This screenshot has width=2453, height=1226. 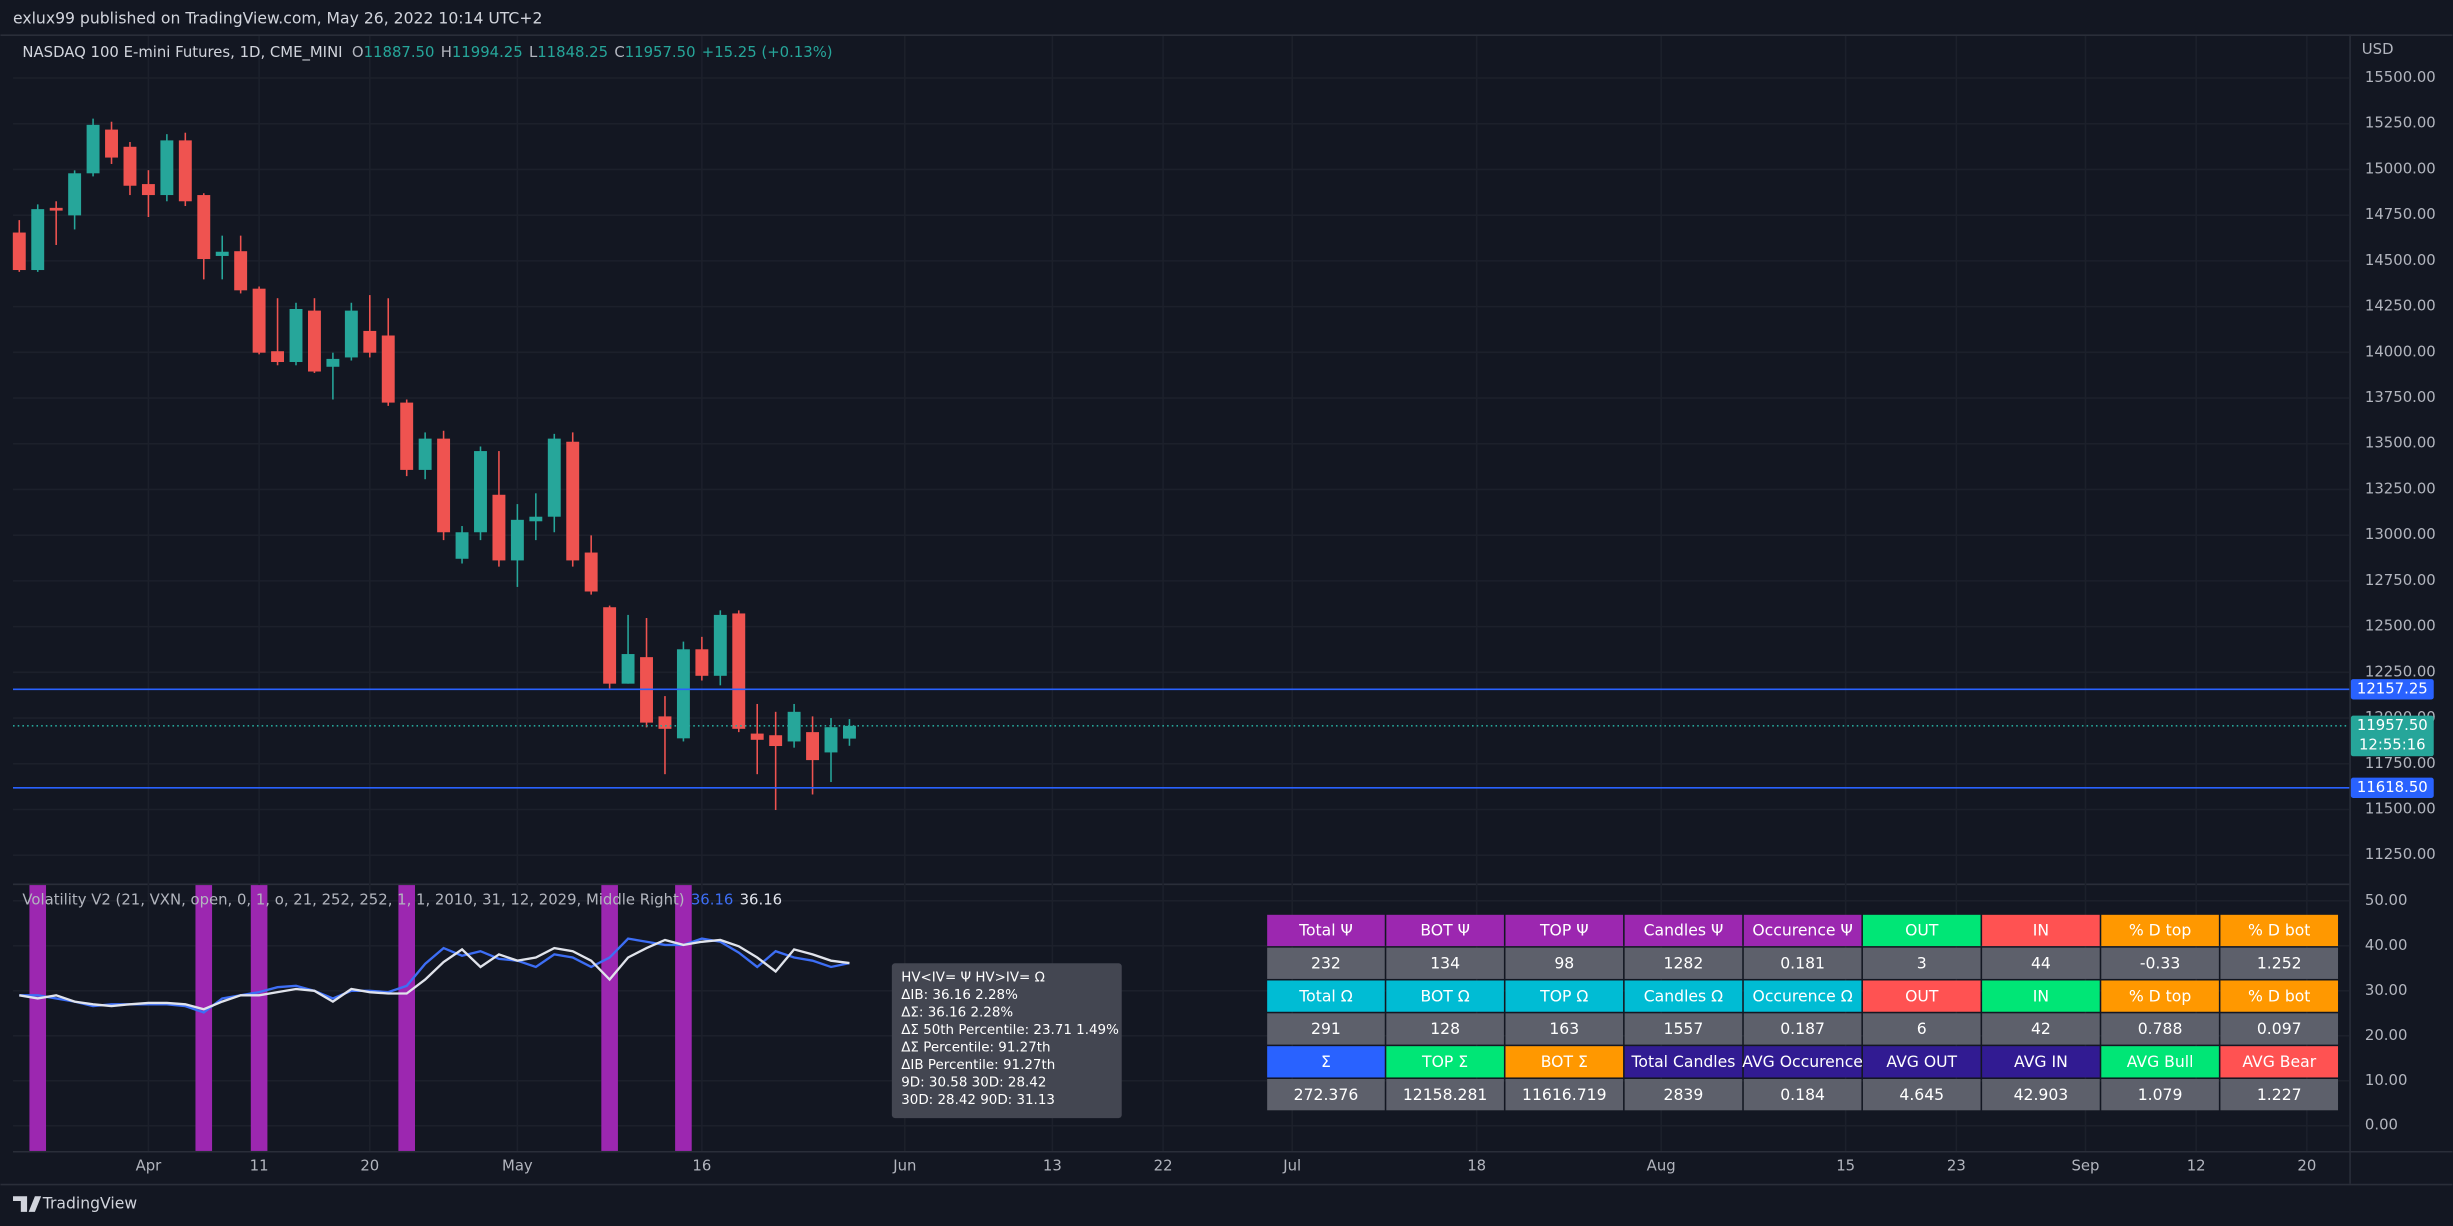 What do you see at coordinates (2392, 744) in the screenshot?
I see `countdown-label: 12:55:16` at bounding box center [2392, 744].